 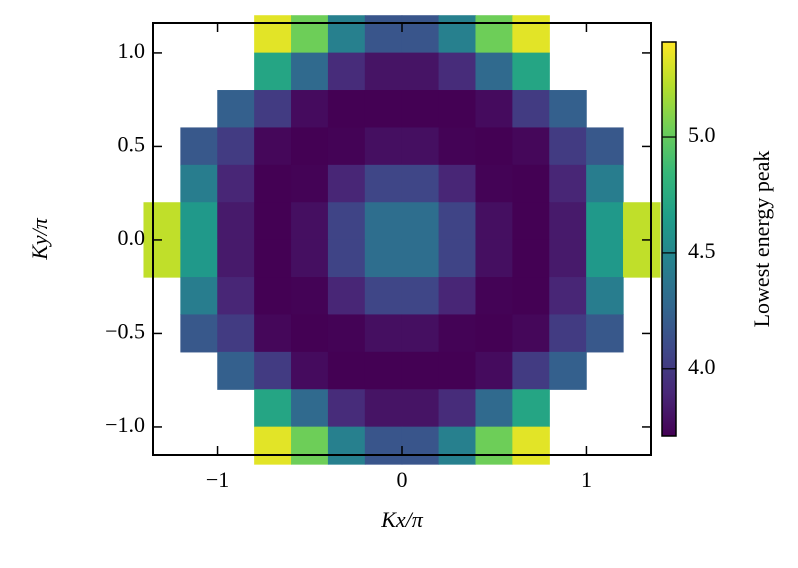 What do you see at coordinates (669, 239) in the screenshot?
I see `colorbar` at bounding box center [669, 239].